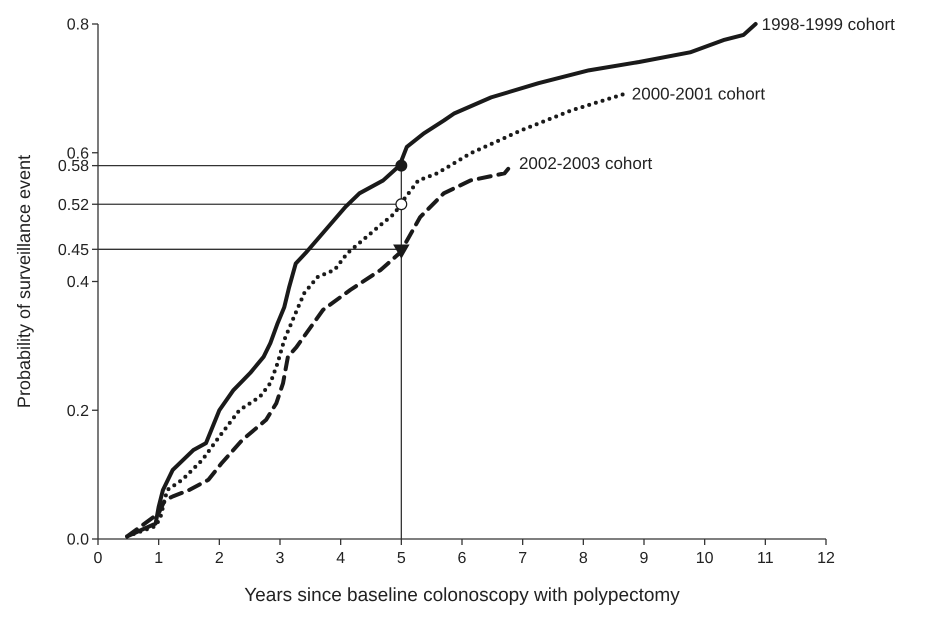 This screenshot has width=948, height=623. What do you see at coordinates (219, 558) in the screenshot?
I see `x-tick-label: 2` at bounding box center [219, 558].